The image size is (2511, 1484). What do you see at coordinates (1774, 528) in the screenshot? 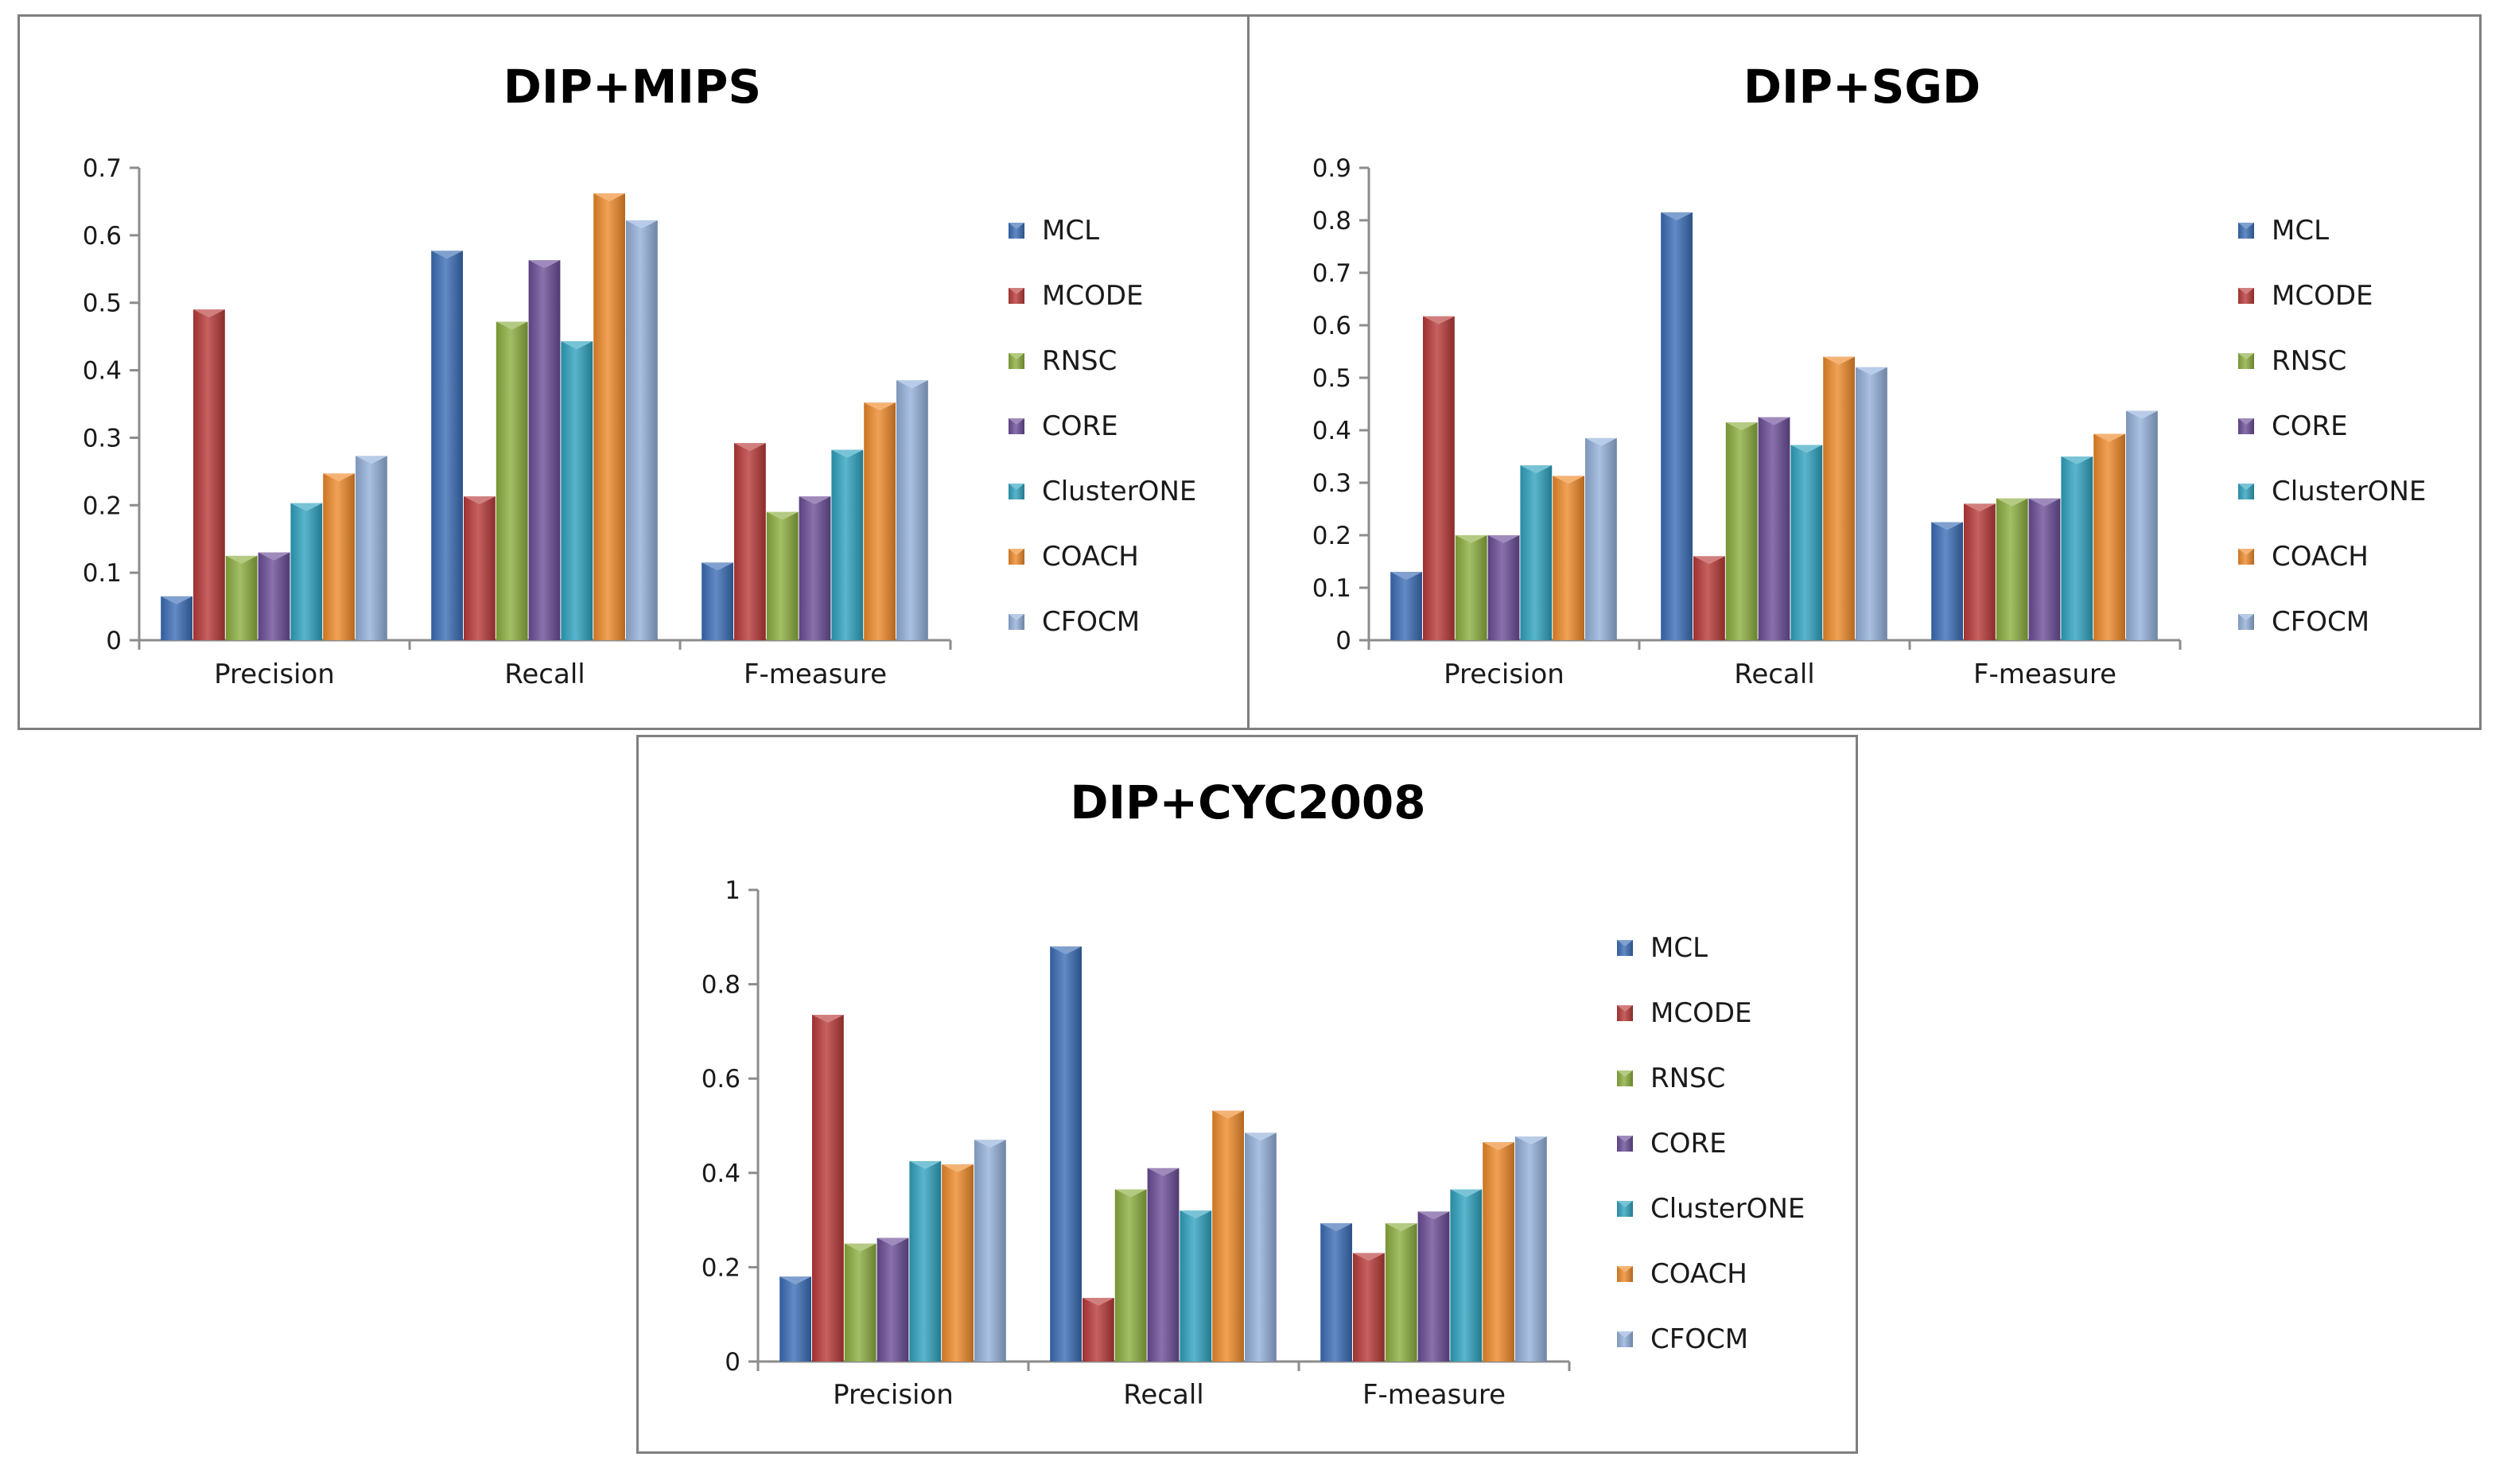
I see `bar-core-recall` at bounding box center [1774, 528].